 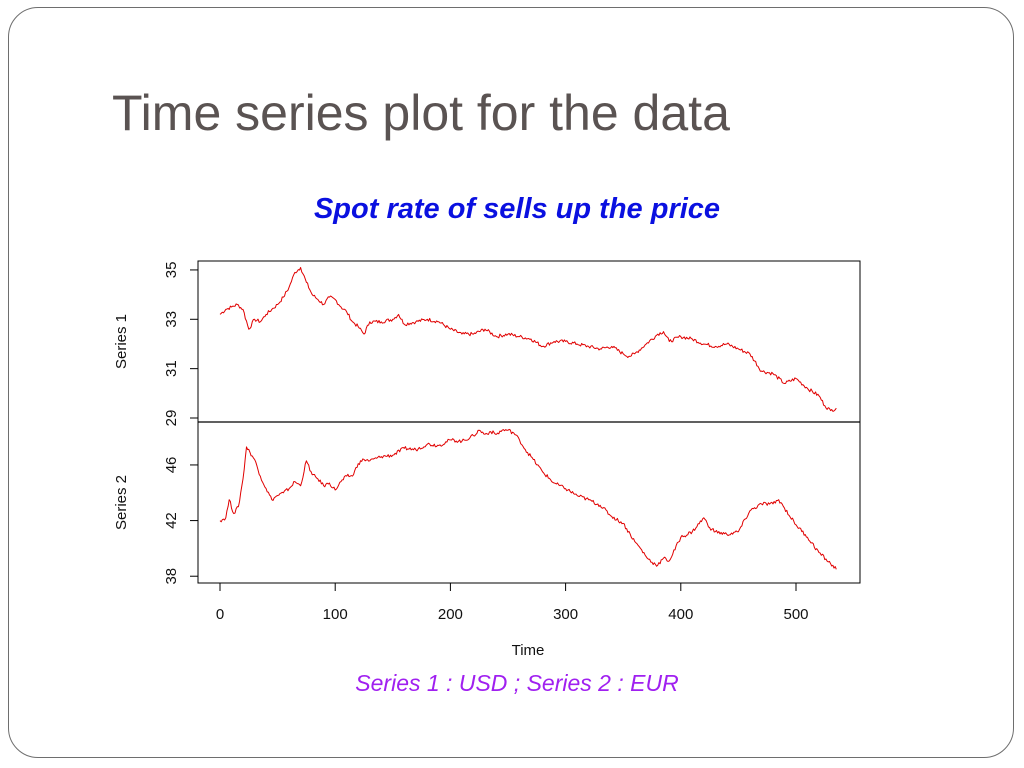 I want to click on y-tick-label: 42, so click(x=171, y=520).